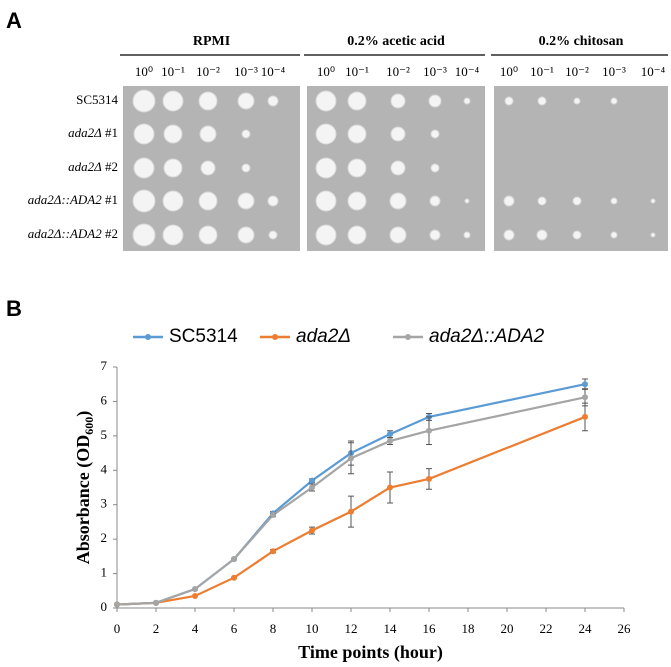  I want to click on legend-label: ada2Δ::ADA2, so click(487, 336).